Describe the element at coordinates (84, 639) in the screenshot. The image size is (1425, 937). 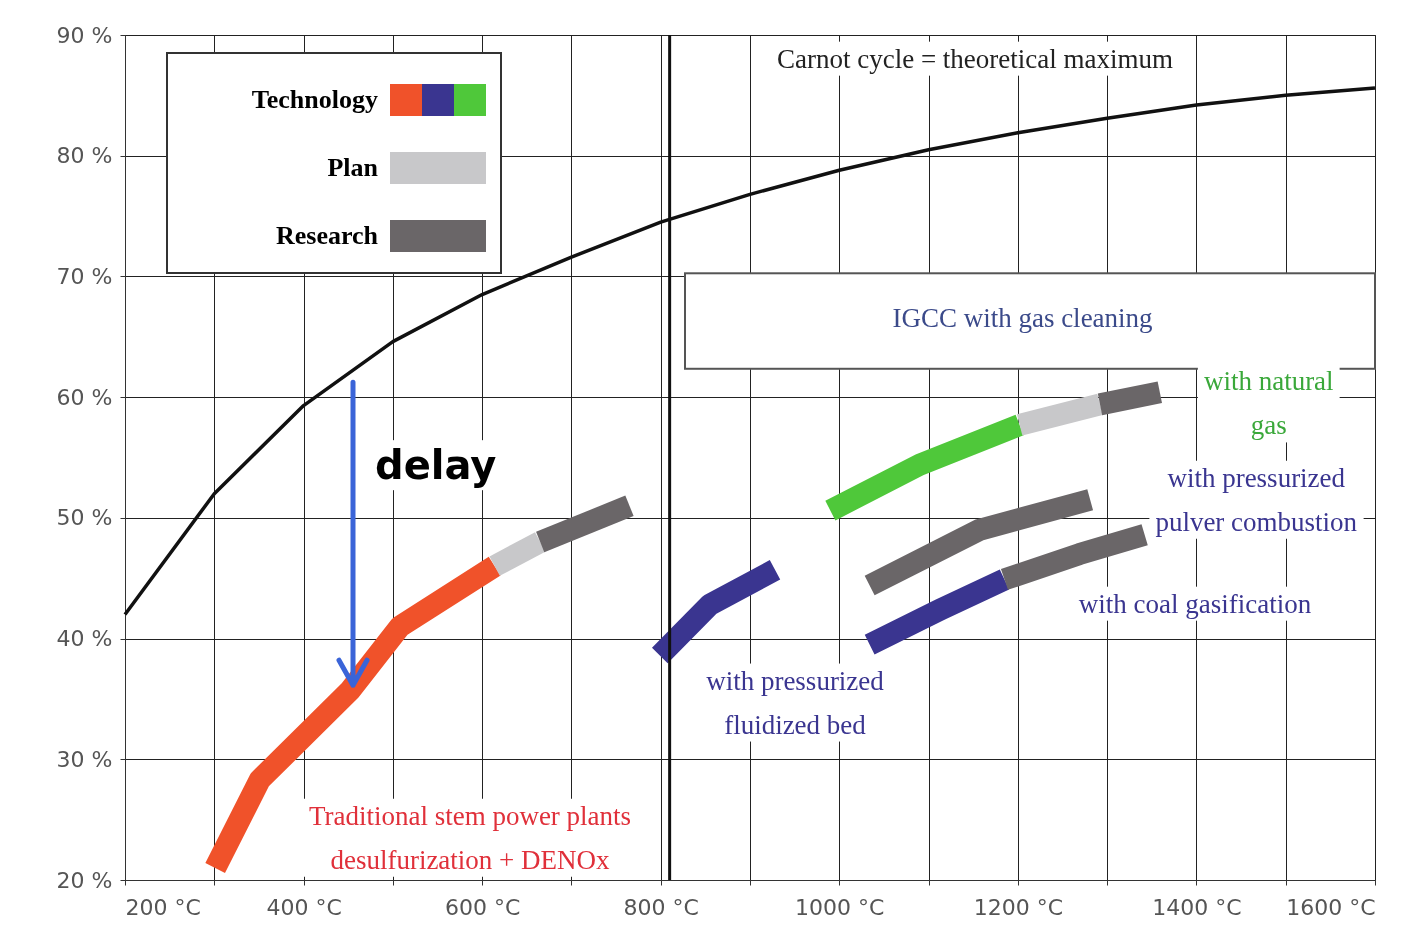
I see `y-tick-label: 40 %` at that location.